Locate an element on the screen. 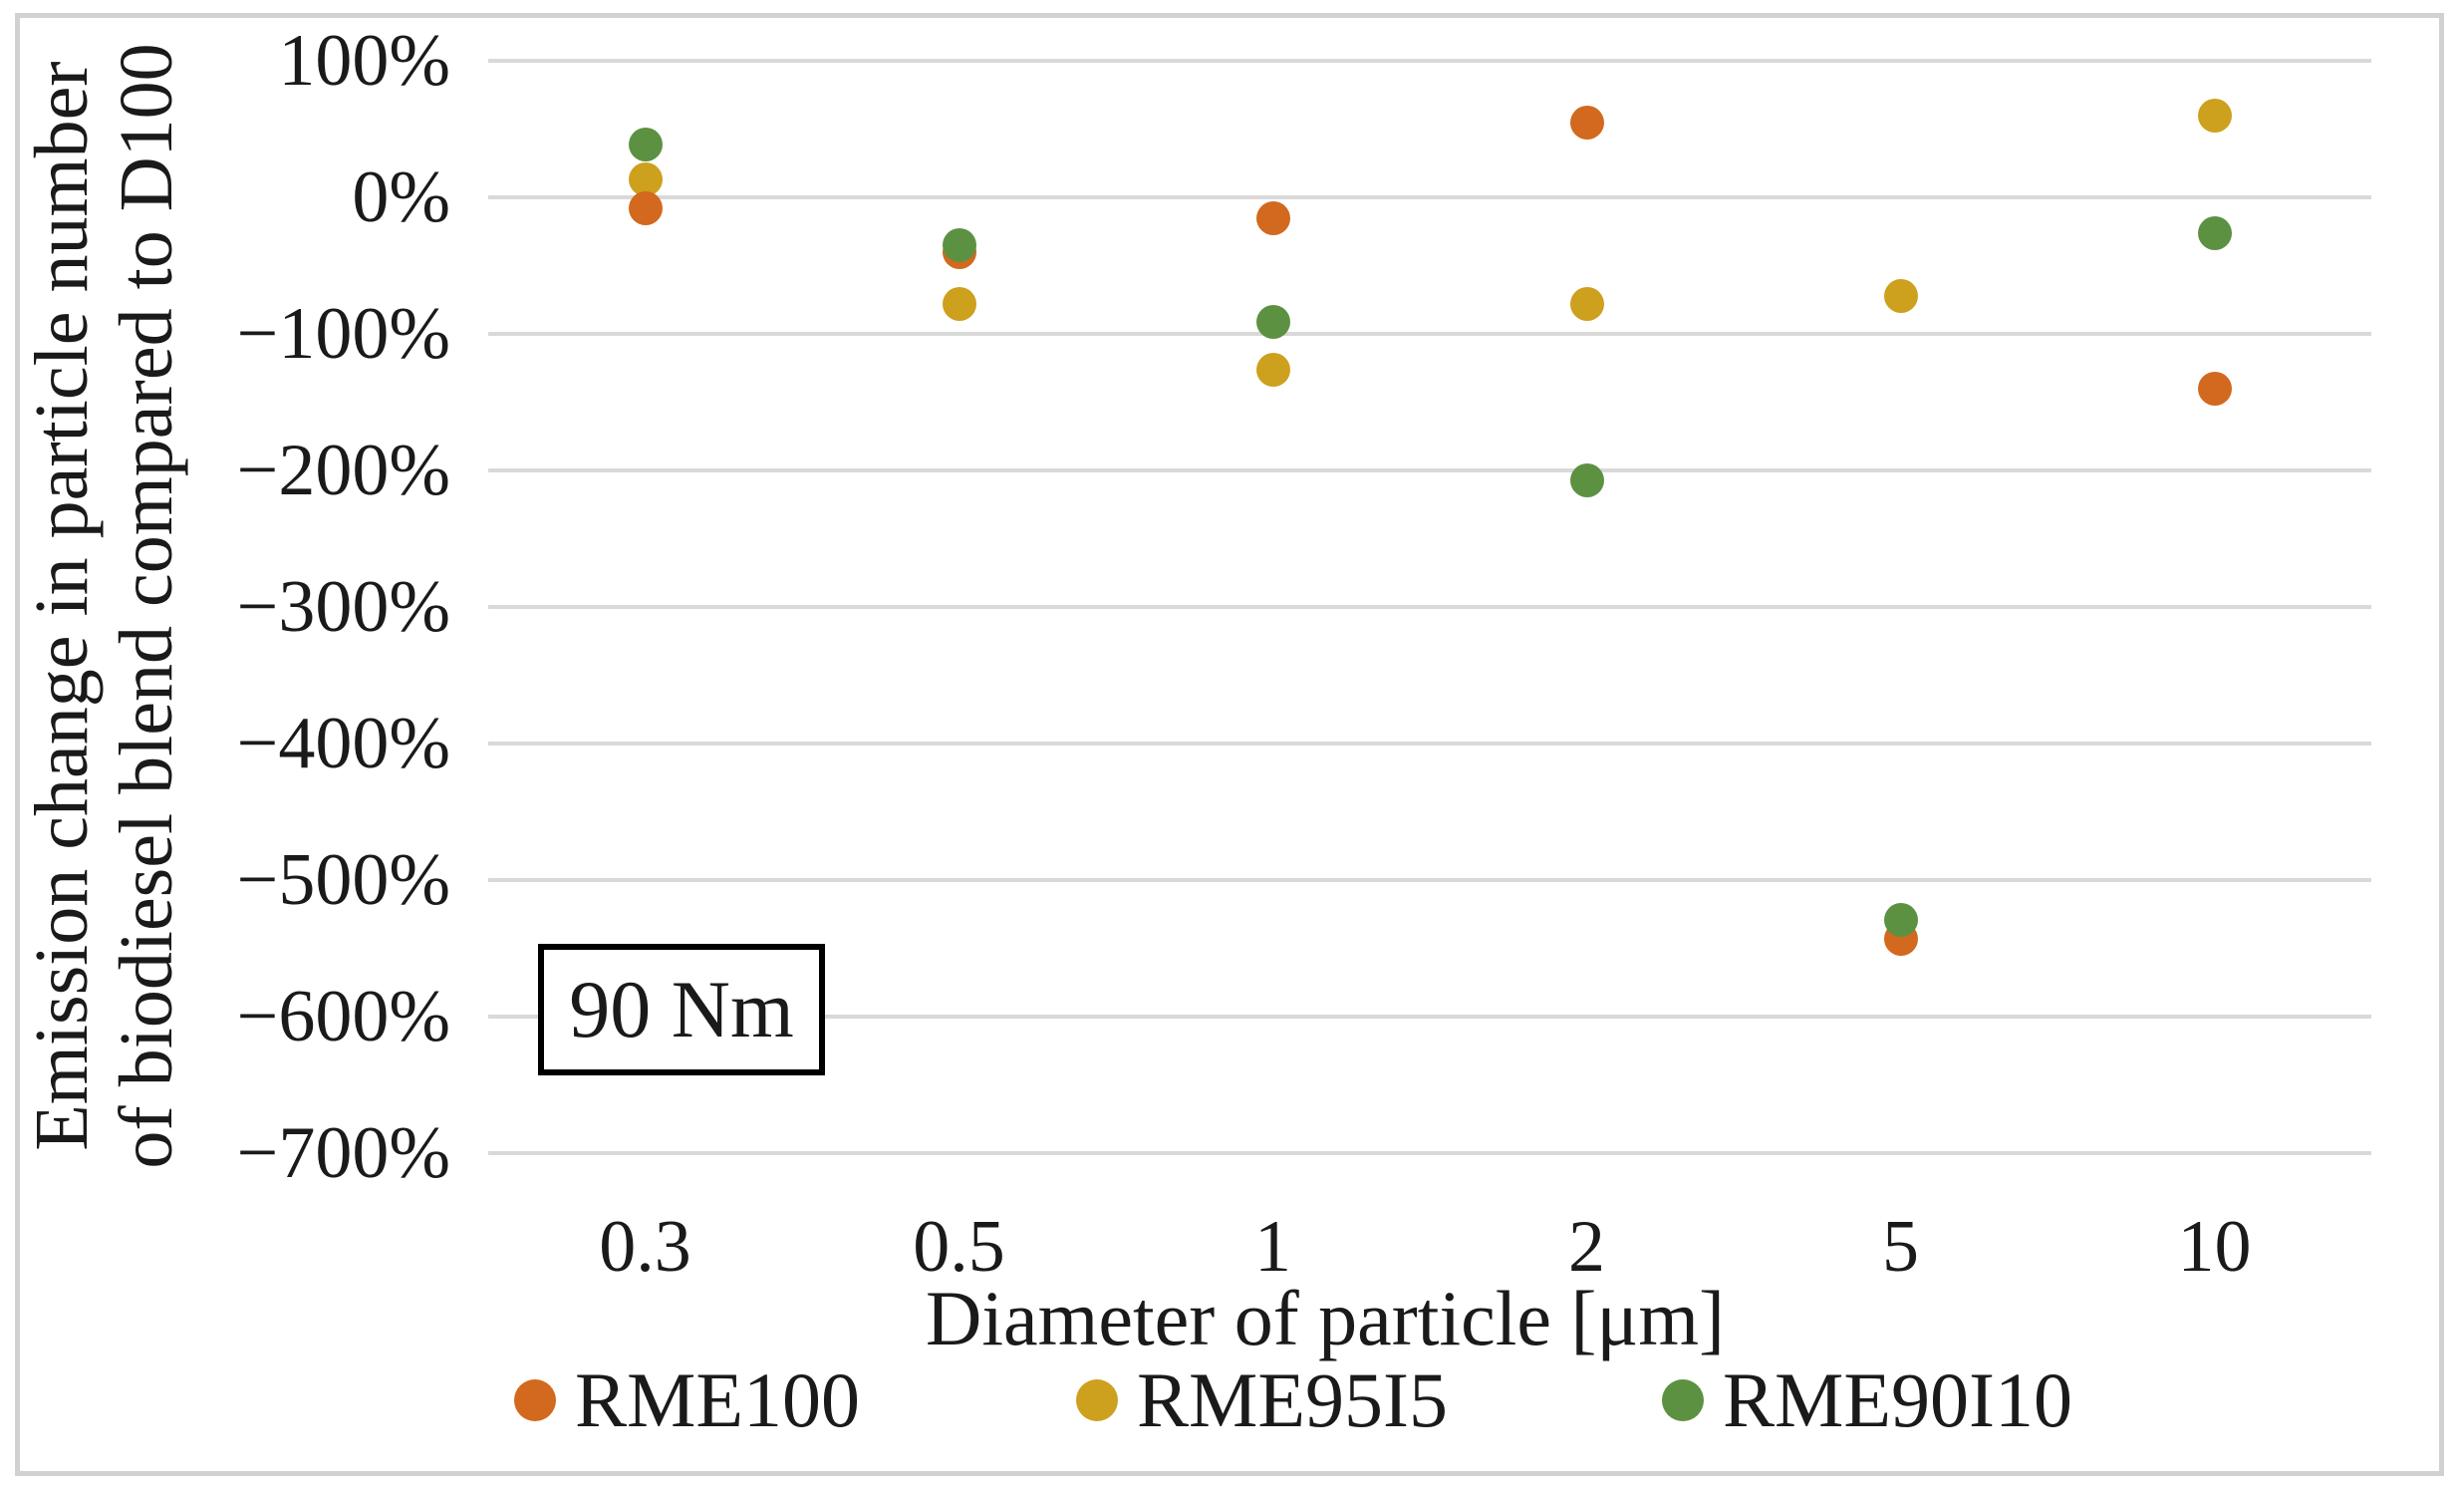  legend-entry-RME90I10: RME90I10 is located at coordinates (1867, 1400).